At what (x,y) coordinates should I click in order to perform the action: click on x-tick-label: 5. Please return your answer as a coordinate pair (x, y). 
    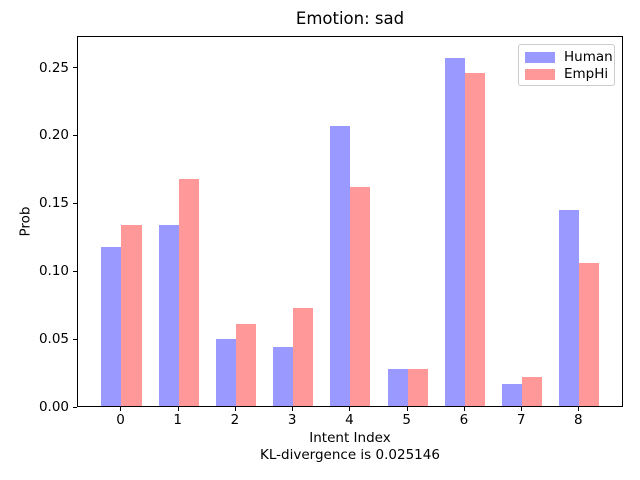
    Looking at the image, I should click on (406, 420).